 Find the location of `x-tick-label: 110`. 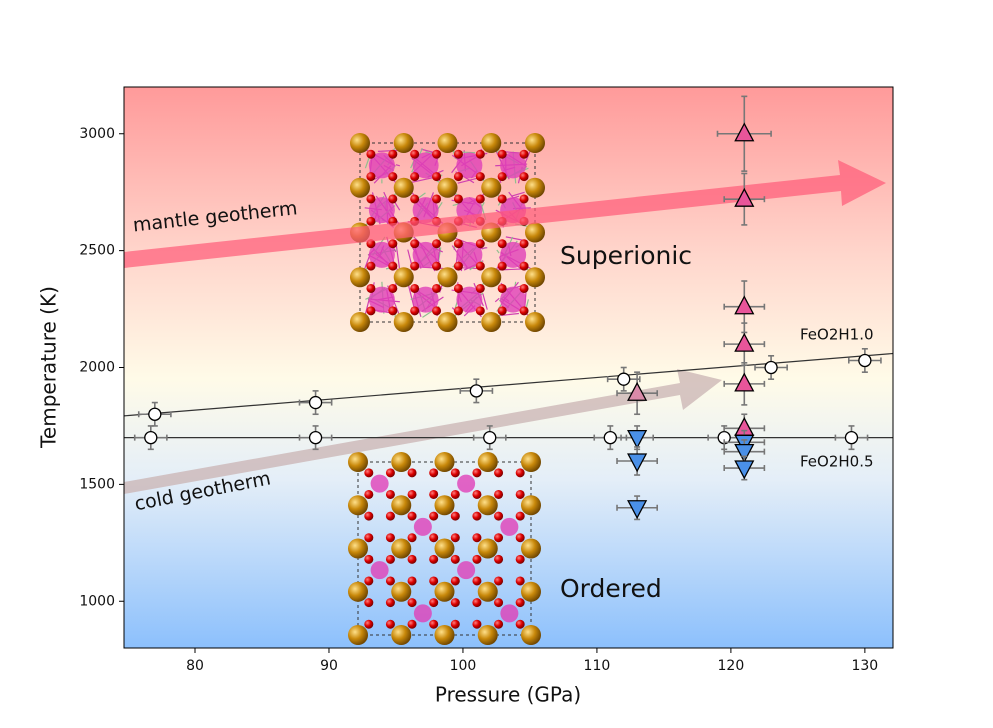

x-tick-label: 110 is located at coordinates (597, 666).